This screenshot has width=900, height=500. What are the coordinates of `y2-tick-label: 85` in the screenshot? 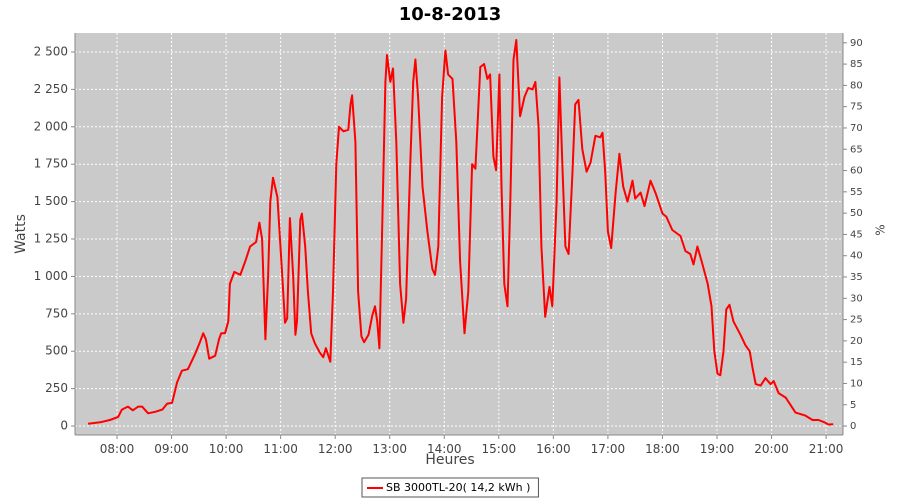 It's located at (856, 64).